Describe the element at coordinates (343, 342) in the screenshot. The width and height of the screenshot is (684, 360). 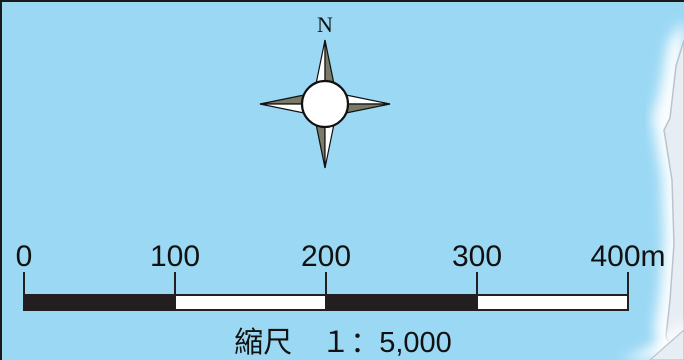
I see `scale-ratio-text: 縮尺 １：5,000` at that location.